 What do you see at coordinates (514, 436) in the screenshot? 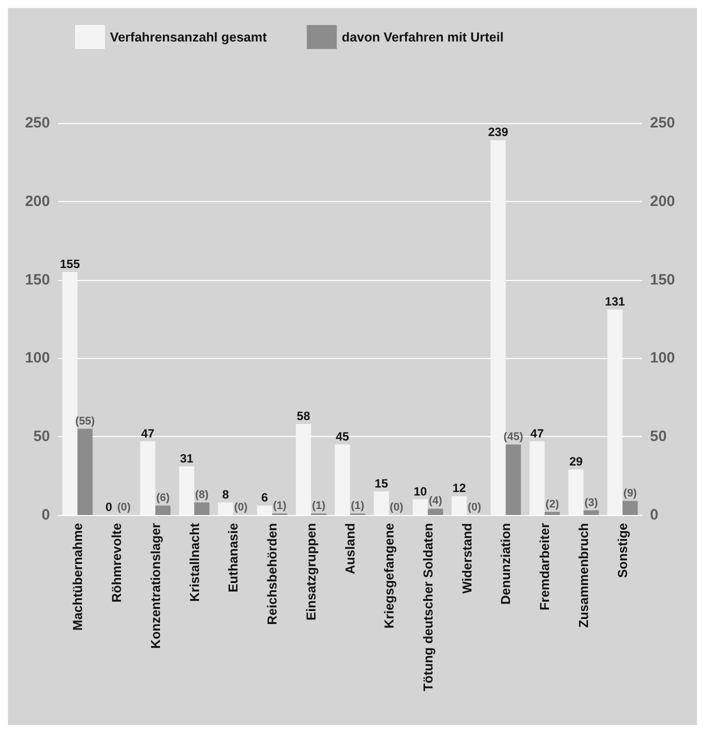
I see `data-label: (45)` at bounding box center [514, 436].